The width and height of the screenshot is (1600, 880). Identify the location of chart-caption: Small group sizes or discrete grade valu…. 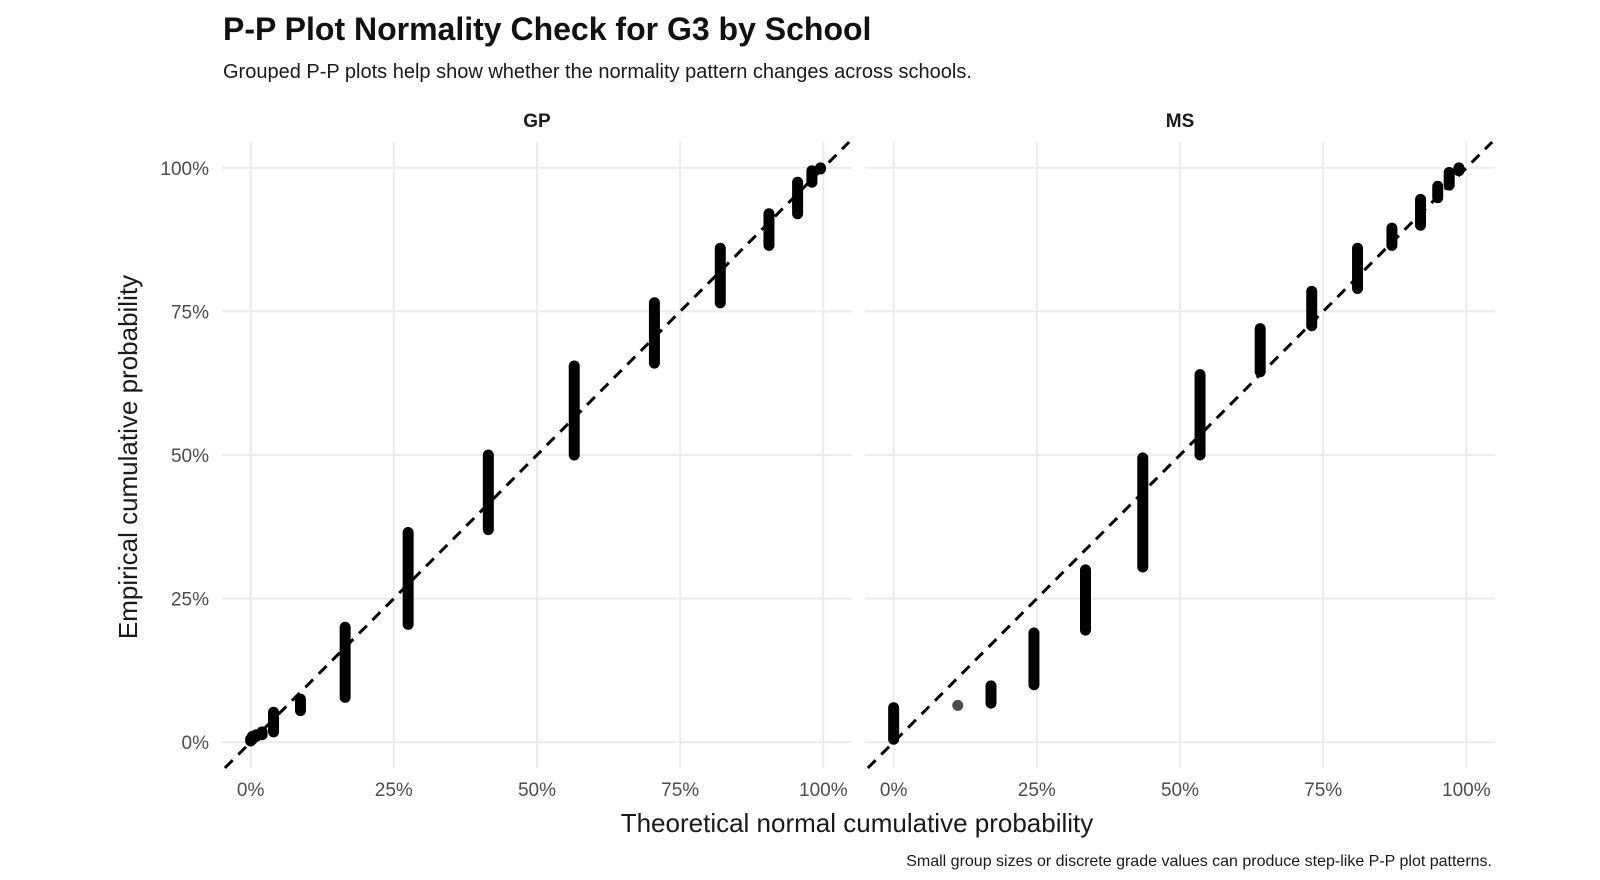
(1199, 861).